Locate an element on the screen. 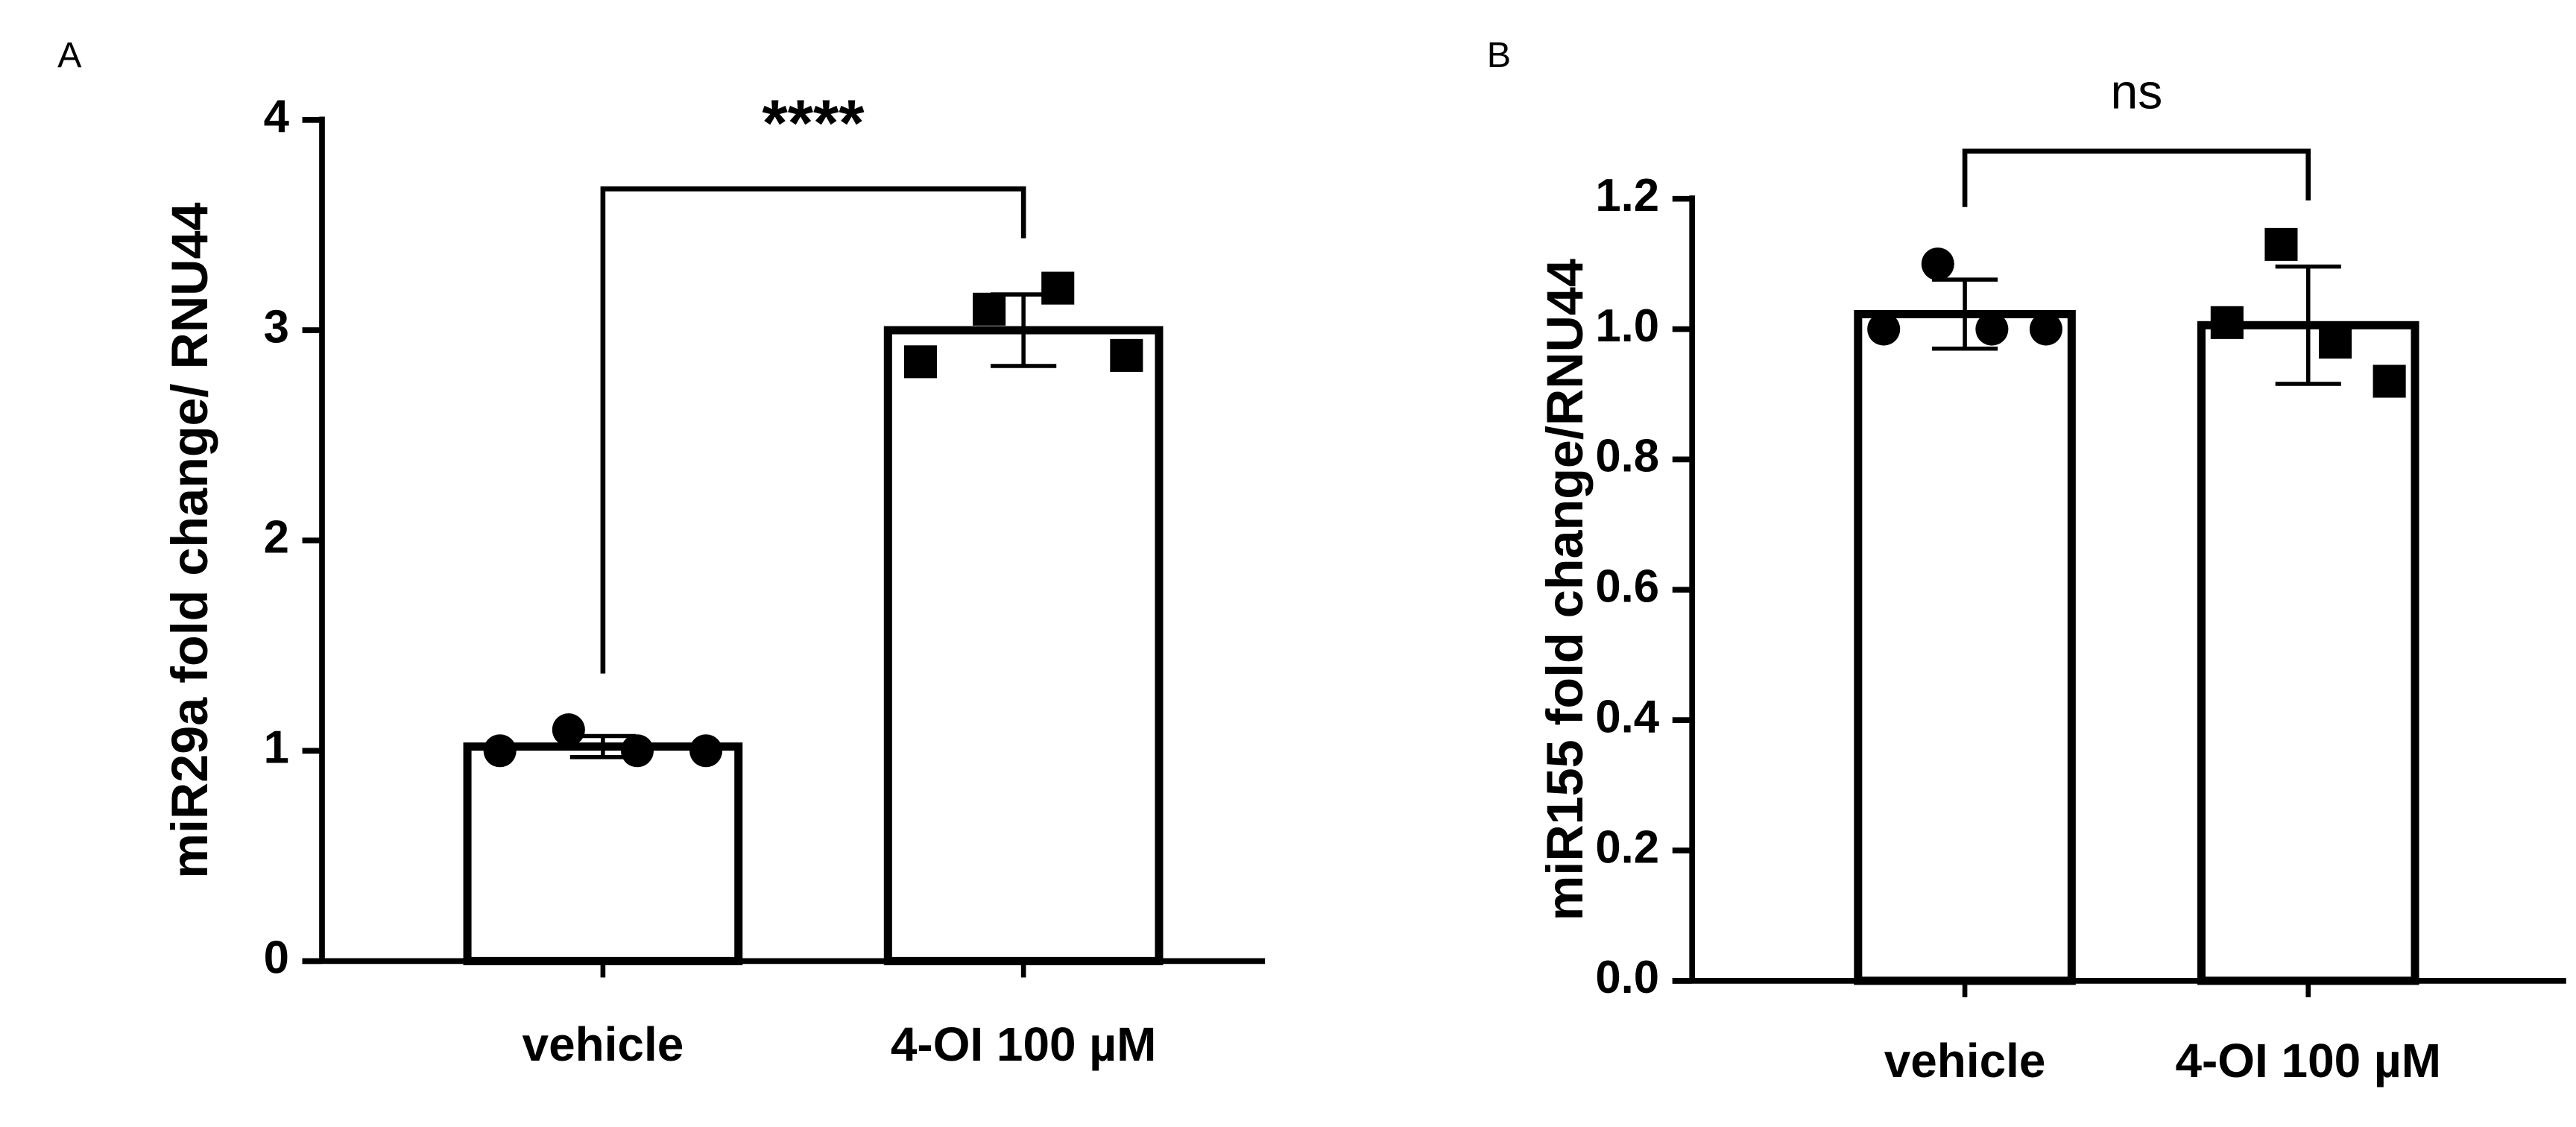  y-tick-label: 1.2 is located at coordinates (1627, 195).